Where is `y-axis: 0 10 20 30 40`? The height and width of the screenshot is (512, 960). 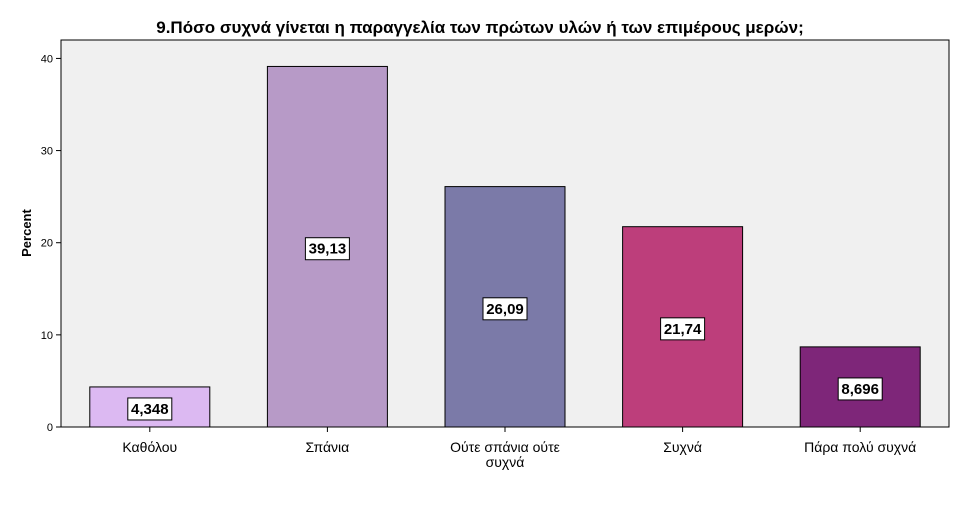
y-axis: 0 10 20 30 40 is located at coordinates (51, 243).